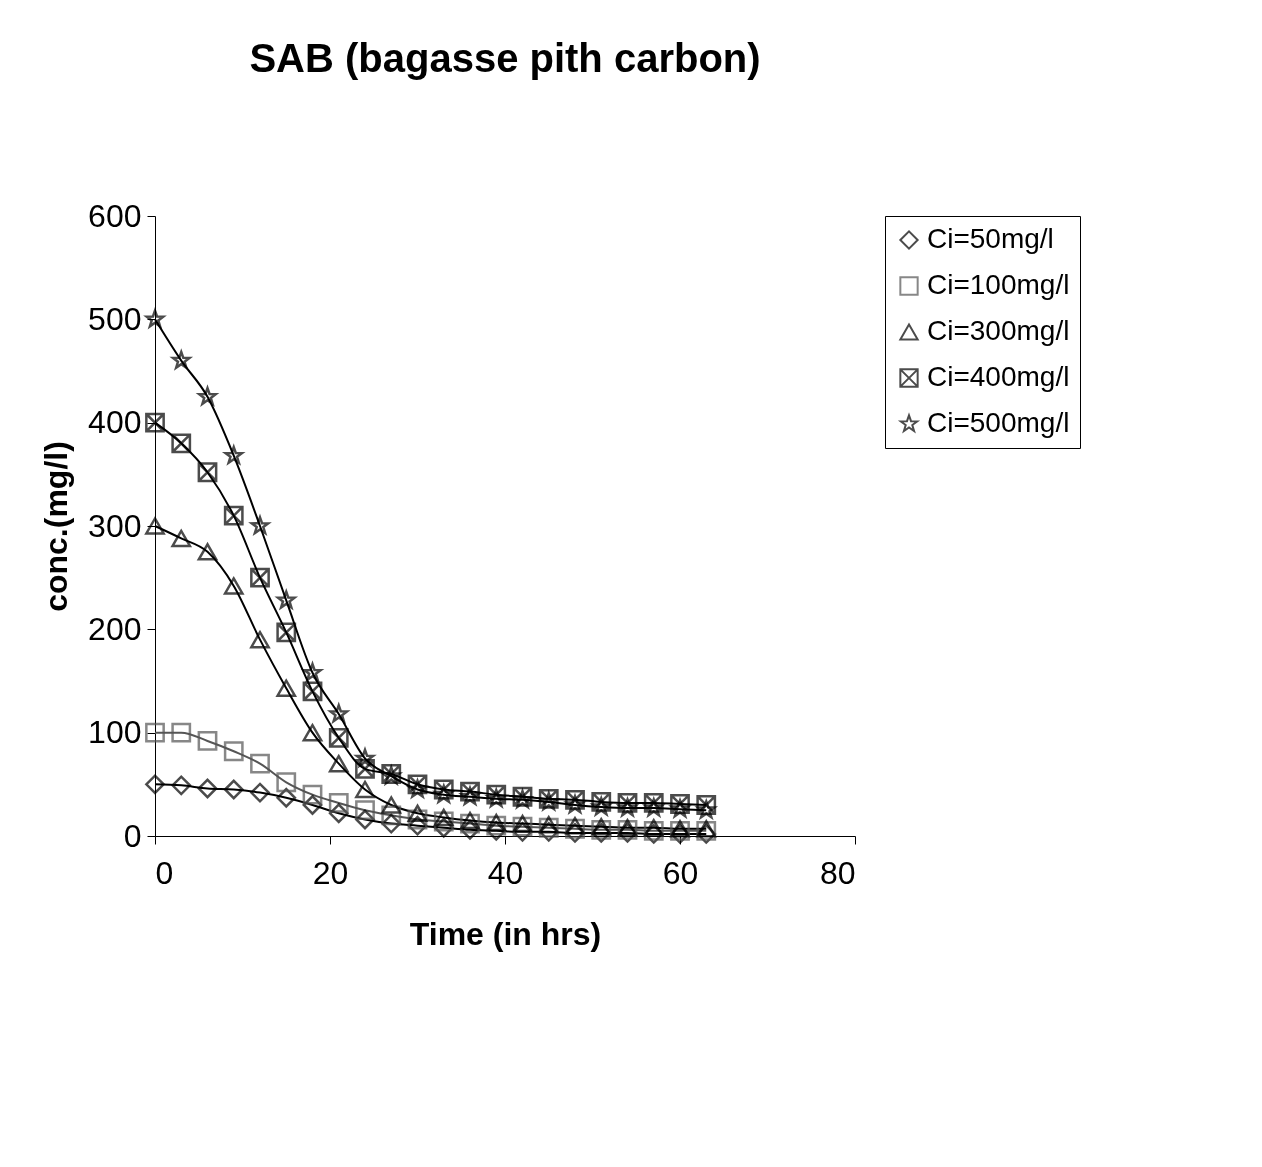 The image size is (1262, 1167). I want to click on x-axis-title: Time (in hrs), so click(505, 933).